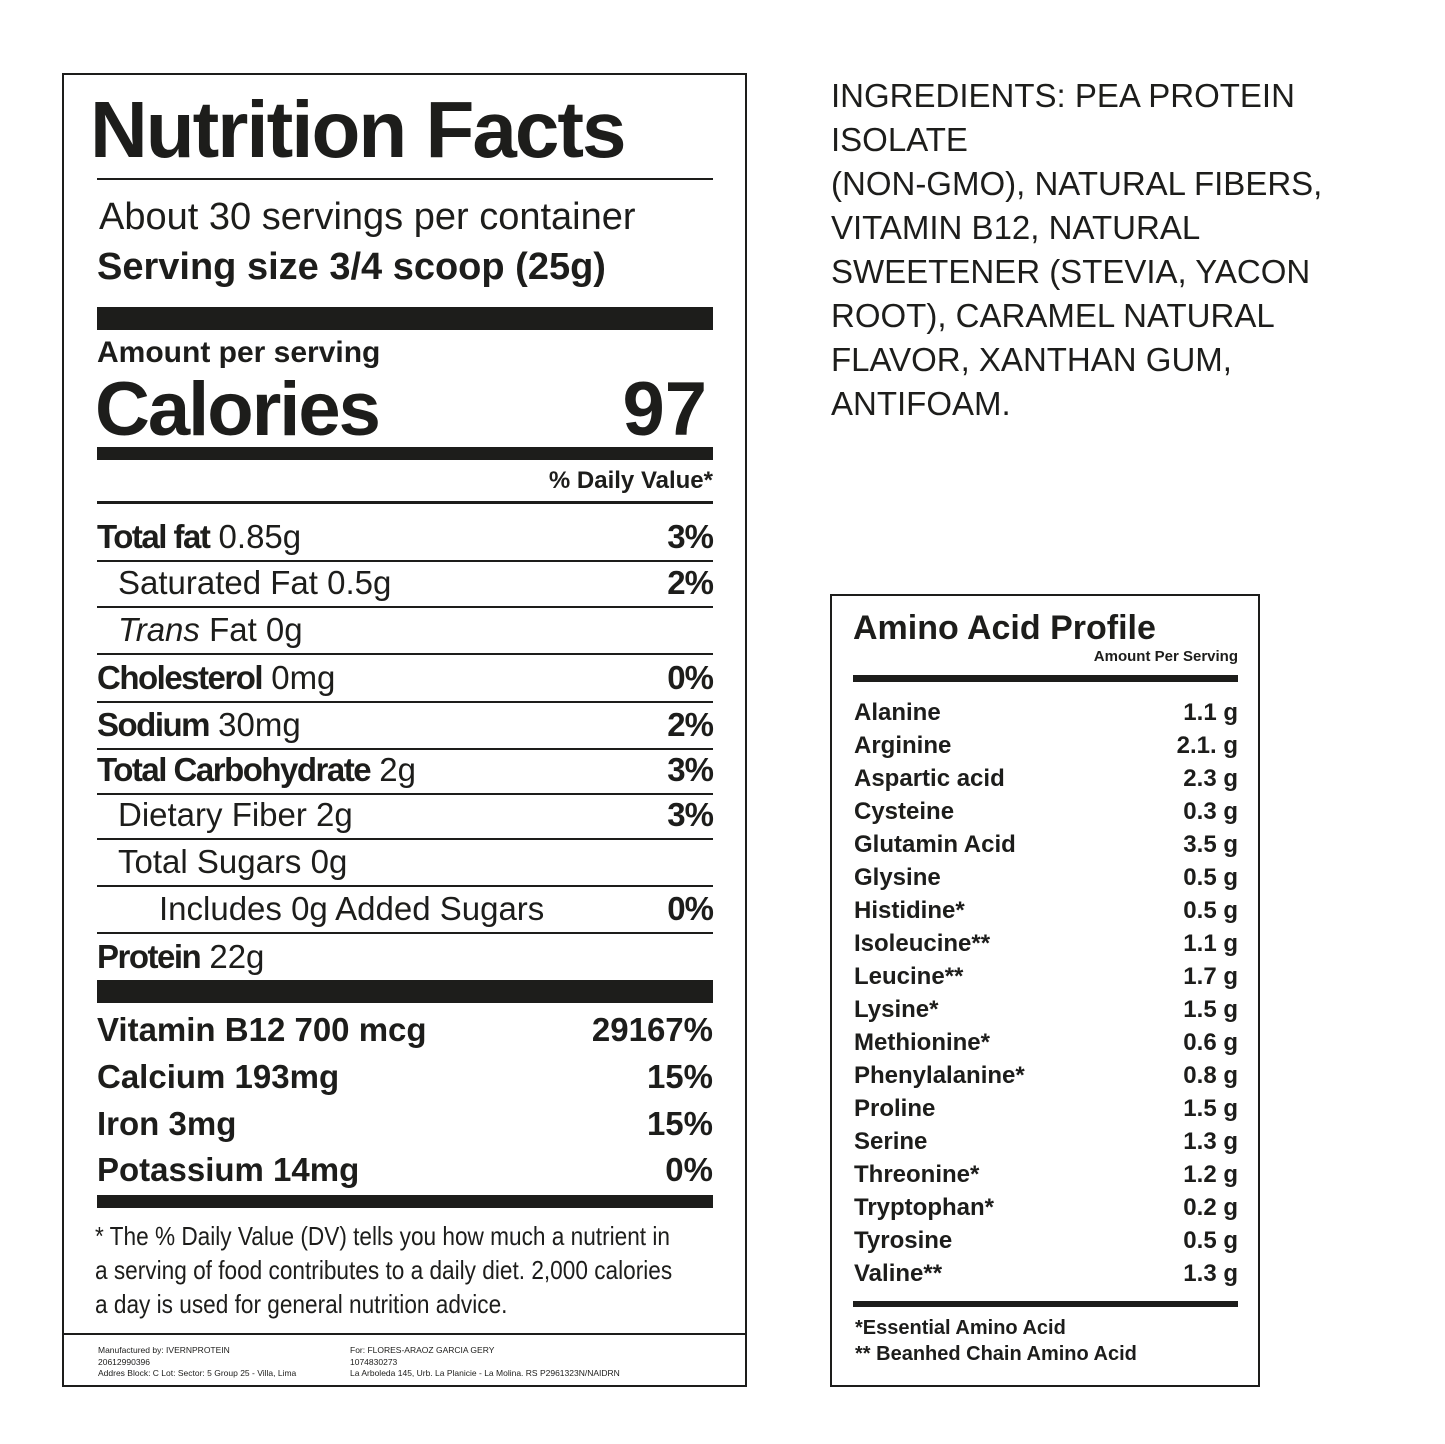 Image resolution: width=1445 pixels, height=1444 pixels. I want to click on amino-amount: 0.3 g, so click(1210, 811).